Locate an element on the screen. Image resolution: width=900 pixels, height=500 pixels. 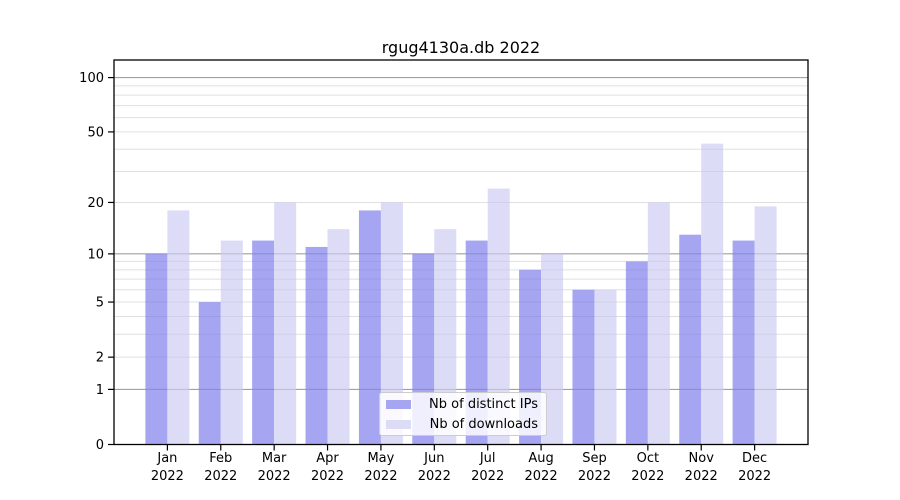
bar-downloads-mar is located at coordinates (285, 323).